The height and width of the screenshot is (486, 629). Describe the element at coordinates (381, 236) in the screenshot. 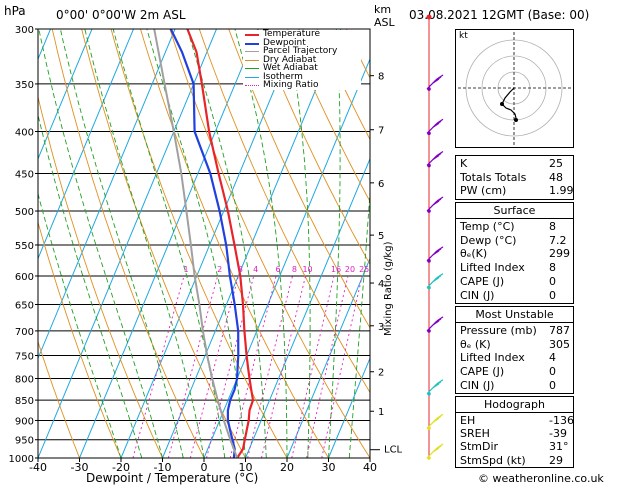

I see `km-tick-label: 5` at that location.